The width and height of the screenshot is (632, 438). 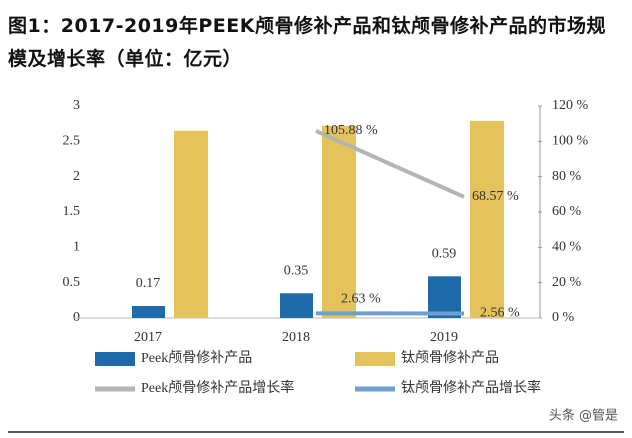 I want to click on y2-tick-label: 120 %, so click(x=570, y=105).